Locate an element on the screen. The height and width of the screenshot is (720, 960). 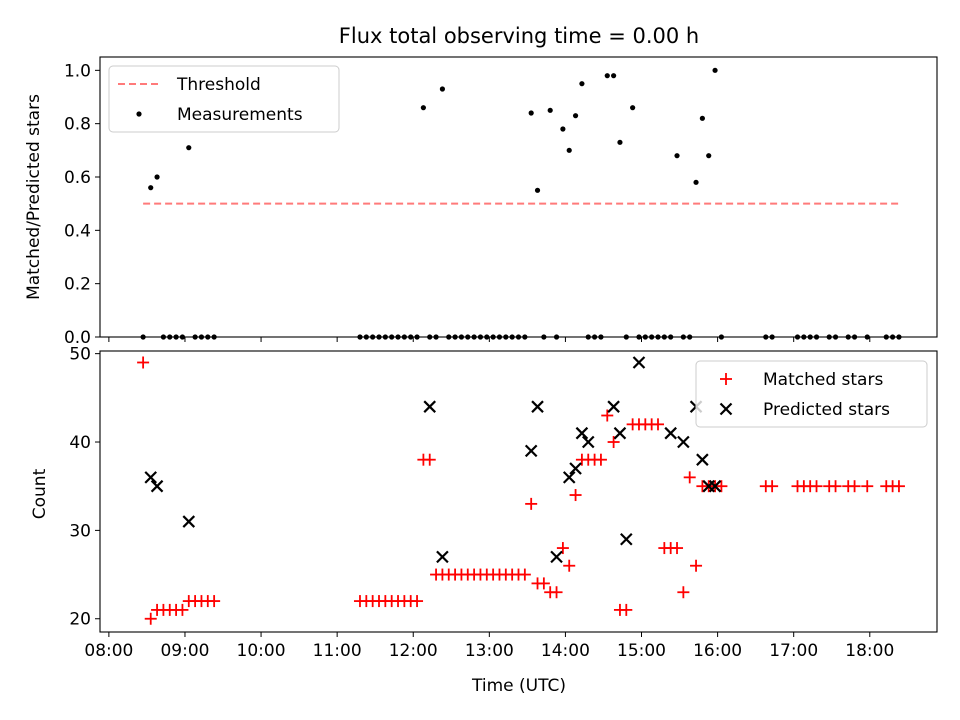
threshold-legend-label: Threshold is located at coordinates (218, 85).